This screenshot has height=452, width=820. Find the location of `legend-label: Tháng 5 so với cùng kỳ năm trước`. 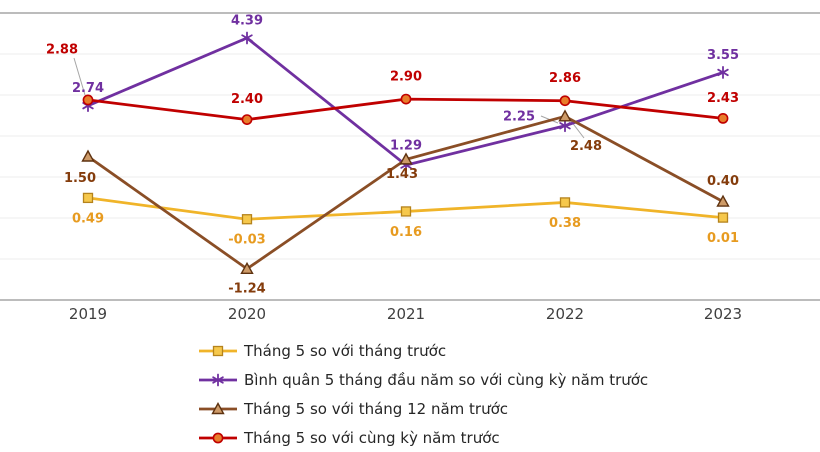

legend-label: Tháng 5 so với cùng kỳ năm trước is located at coordinates (372, 437).